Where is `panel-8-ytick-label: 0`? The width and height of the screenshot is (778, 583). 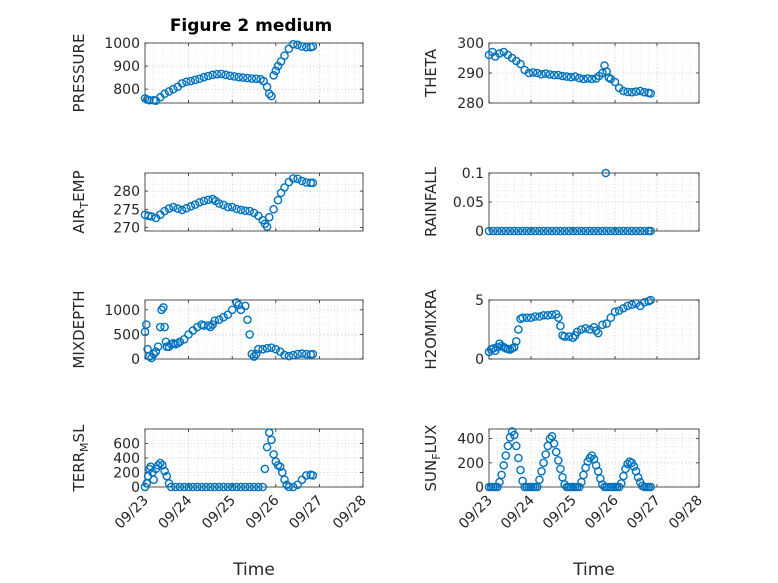
panel-8-ytick-label: 0 is located at coordinates (479, 488).